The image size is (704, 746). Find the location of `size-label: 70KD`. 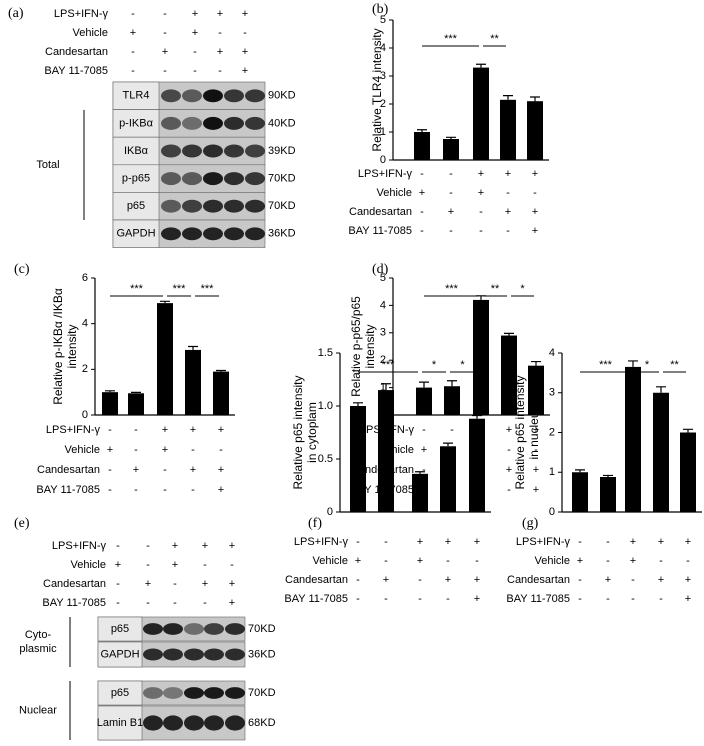

size-label: 70KD is located at coordinates (262, 693).